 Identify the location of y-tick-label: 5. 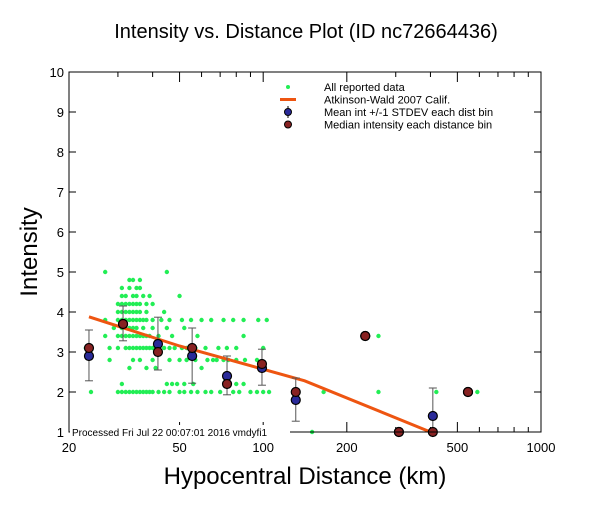
(60, 272).